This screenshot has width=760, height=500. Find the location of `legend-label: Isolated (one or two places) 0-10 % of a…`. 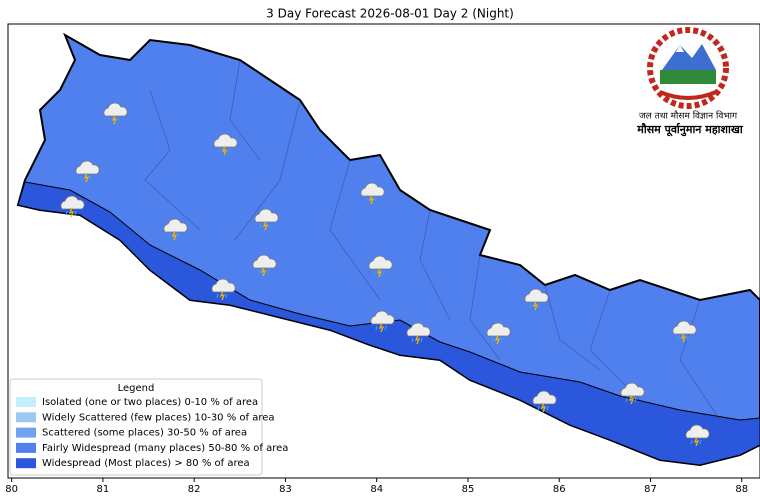

legend-label: Isolated (one or two places) 0-10 % of a… is located at coordinates (150, 402).